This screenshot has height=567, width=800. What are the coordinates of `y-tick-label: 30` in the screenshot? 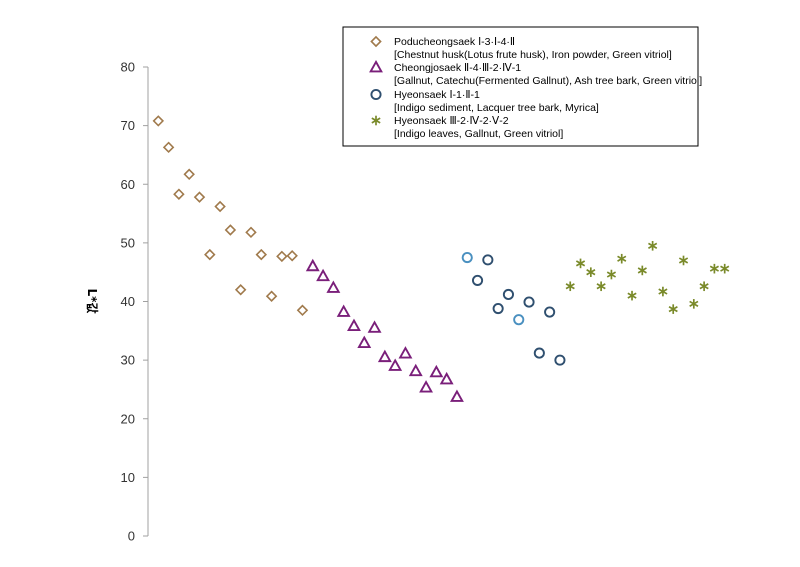 It's located at (128, 360).